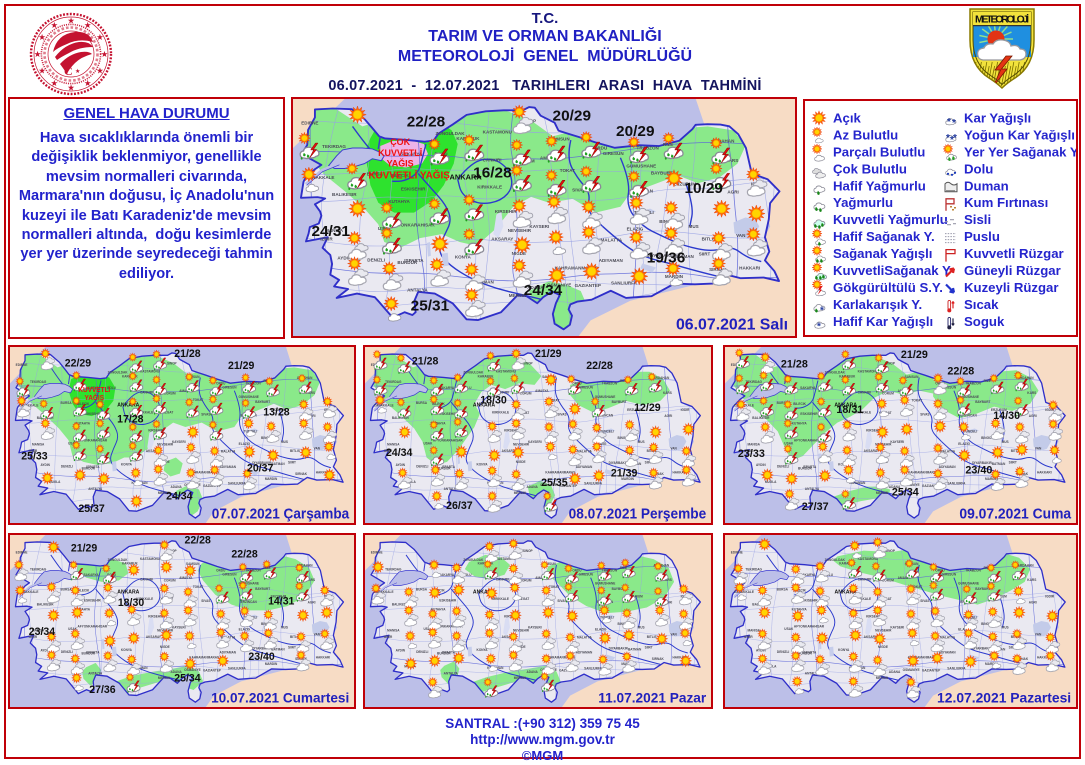  Describe the element at coordinates (78, 363) in the screenshot. I see `svg-text: 22/29` at that location.